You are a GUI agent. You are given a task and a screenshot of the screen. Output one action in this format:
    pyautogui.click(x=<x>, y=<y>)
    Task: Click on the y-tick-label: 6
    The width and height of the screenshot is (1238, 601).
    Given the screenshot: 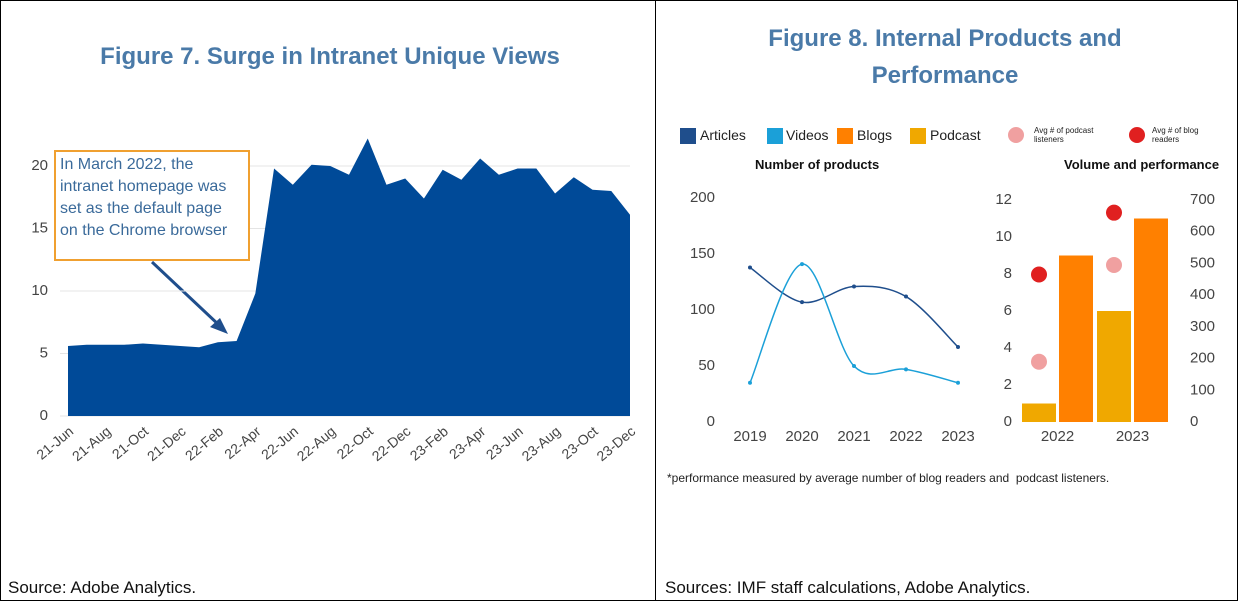 What is the action you would take?
    pyautogui.click(x=1008, y=310)
    